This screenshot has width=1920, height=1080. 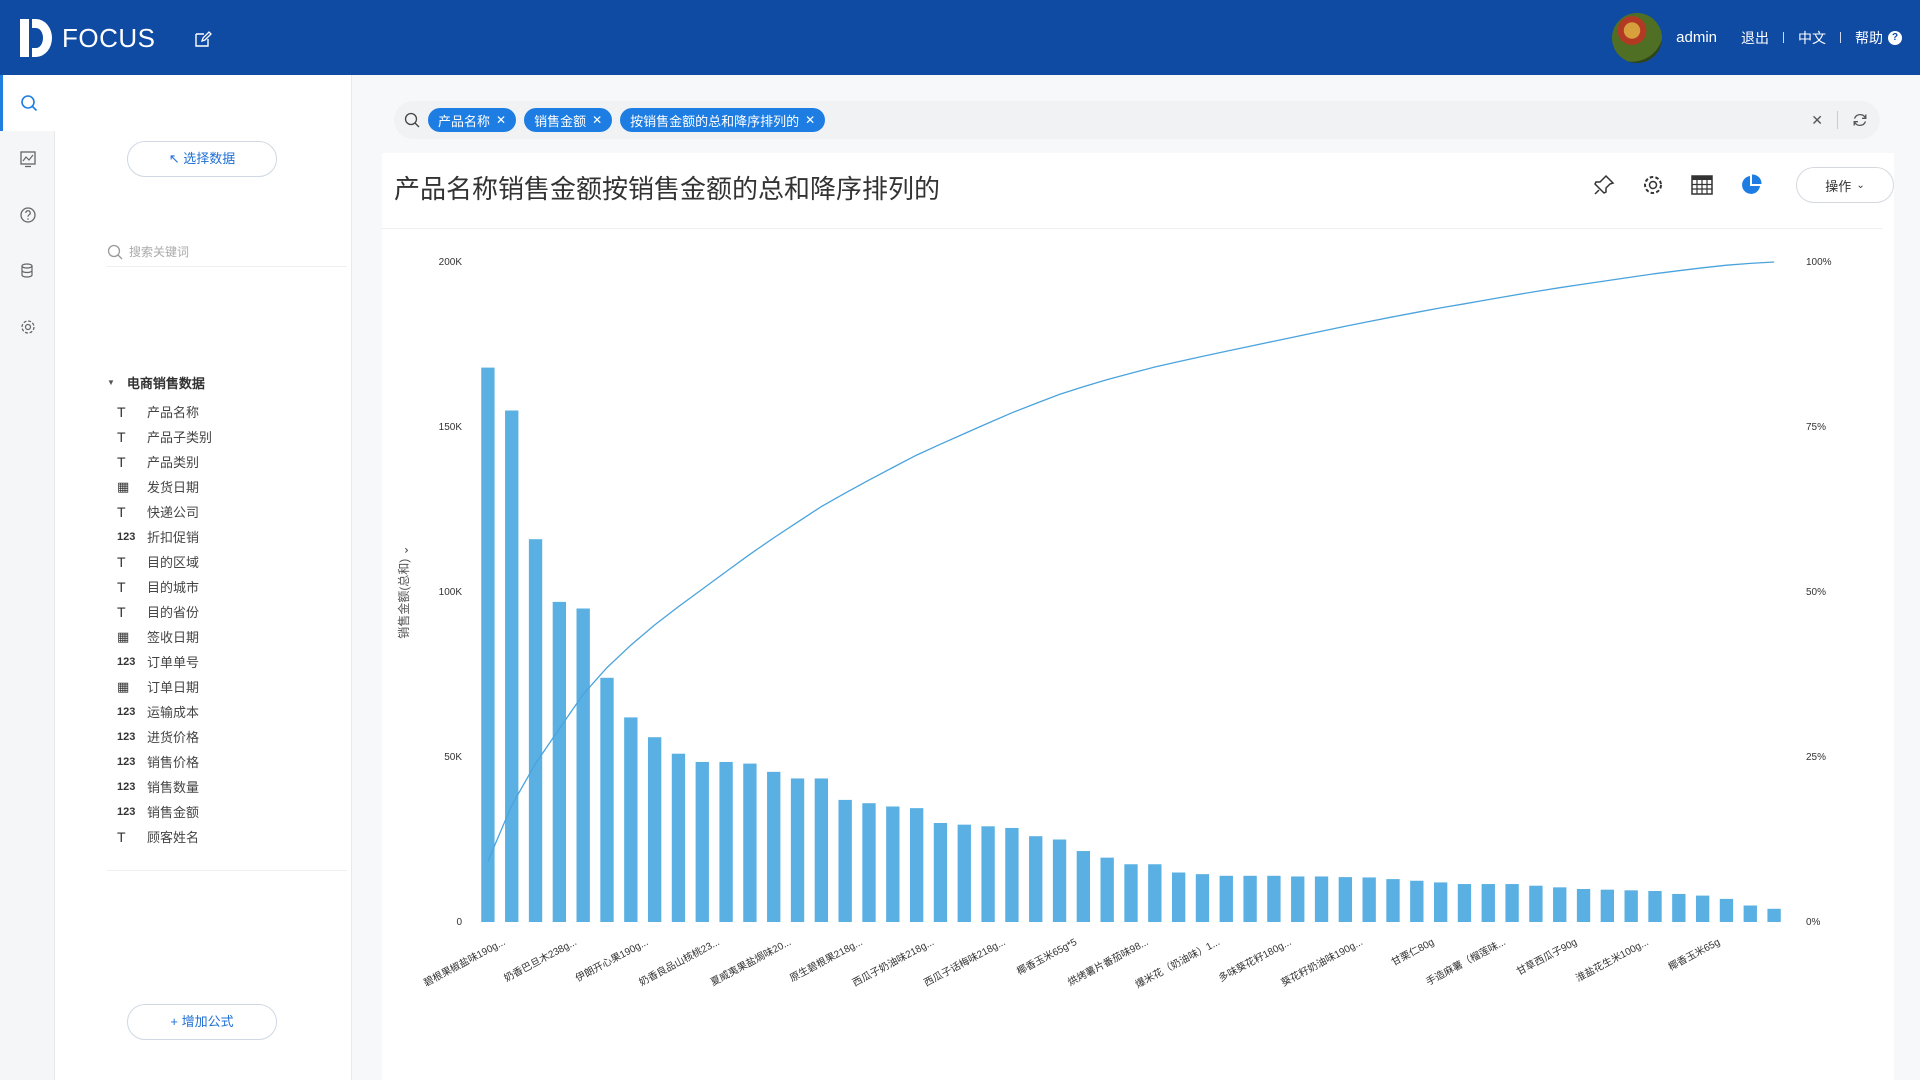 I want to click on field-item: T 顾客姓名, so click(x=164, y=836).